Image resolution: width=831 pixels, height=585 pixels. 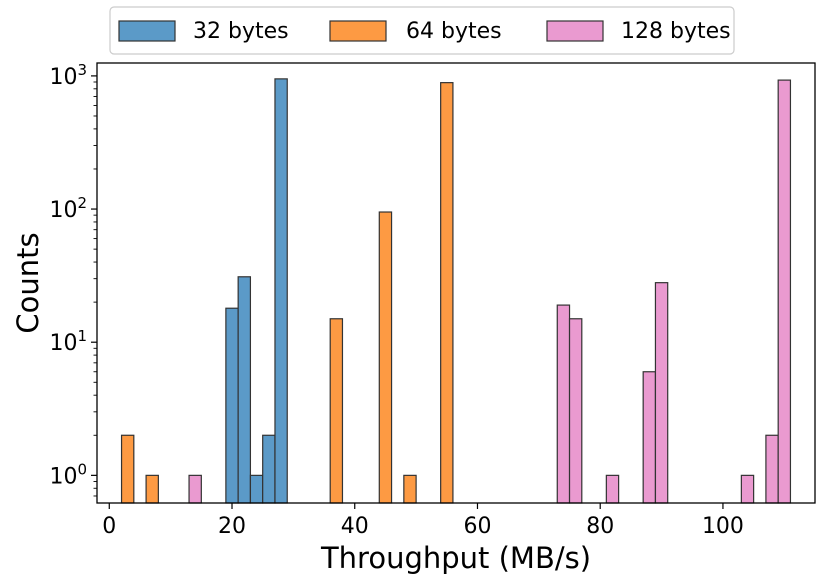 What do you see at coordinates (676, 31) in the screenshot?
I see `legend-label-128-bytes: 128 bytes` at bounding box center [676, 31].